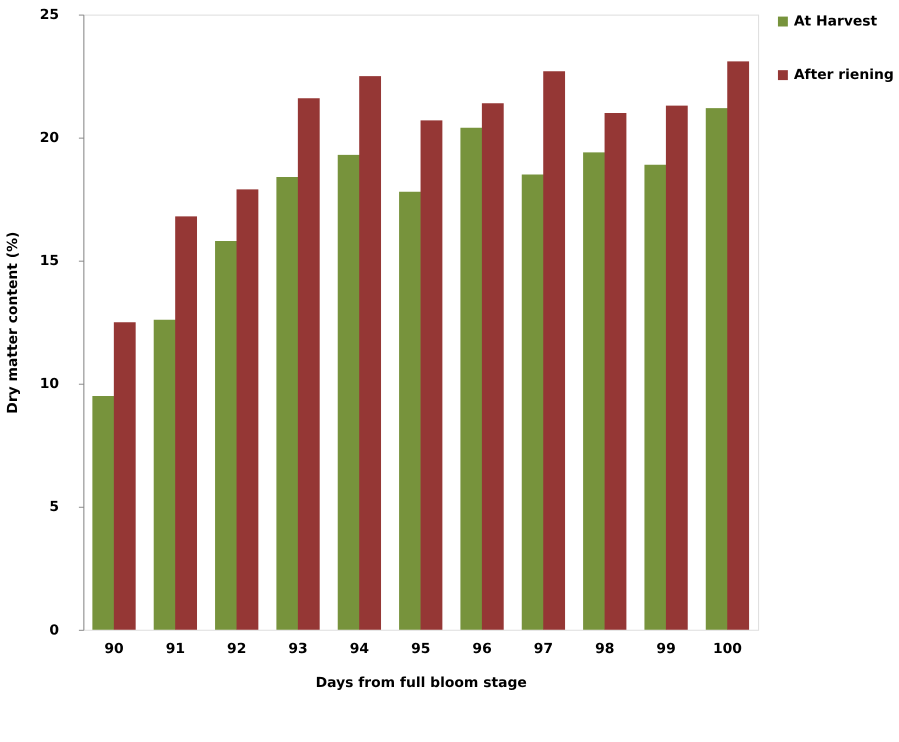 Image resolution: width=899 pixels, height=742 pixels. Describe the element at coordinates (420, 649) in the screenshot. I see `x-tick-label: 95` at that location.